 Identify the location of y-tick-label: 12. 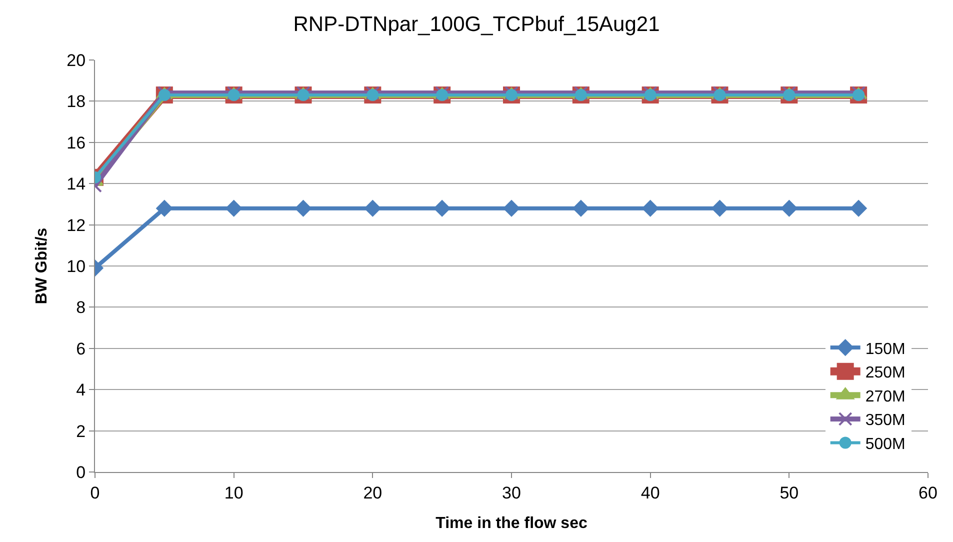
(76, 225).